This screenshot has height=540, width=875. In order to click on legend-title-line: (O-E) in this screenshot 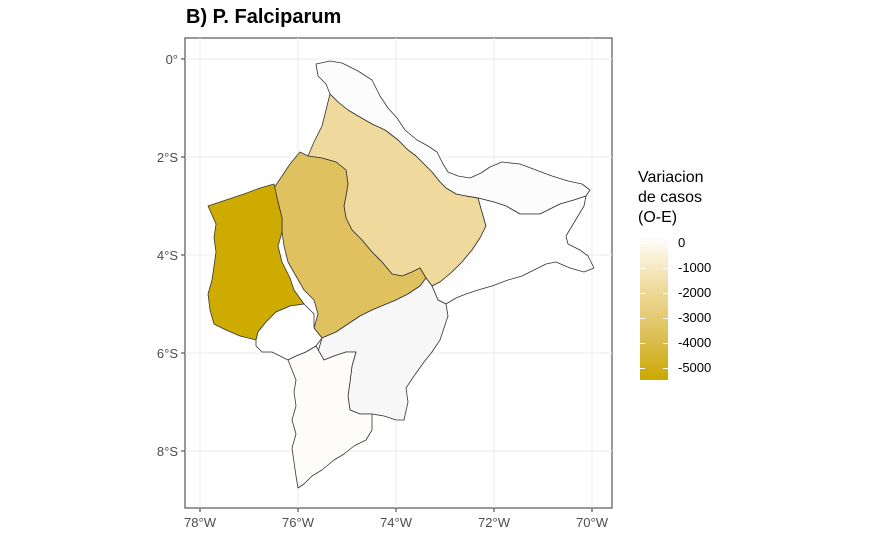, I will do `click(658, 217)`.